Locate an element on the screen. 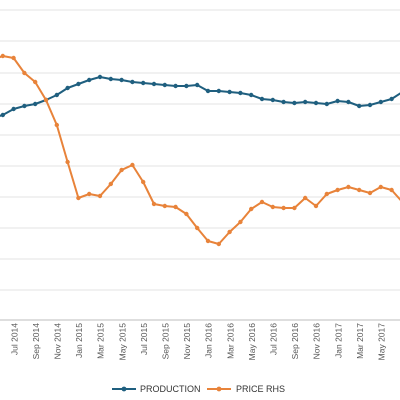  x-tick-label: Nov 2016 is located at coordinates (317, 341).